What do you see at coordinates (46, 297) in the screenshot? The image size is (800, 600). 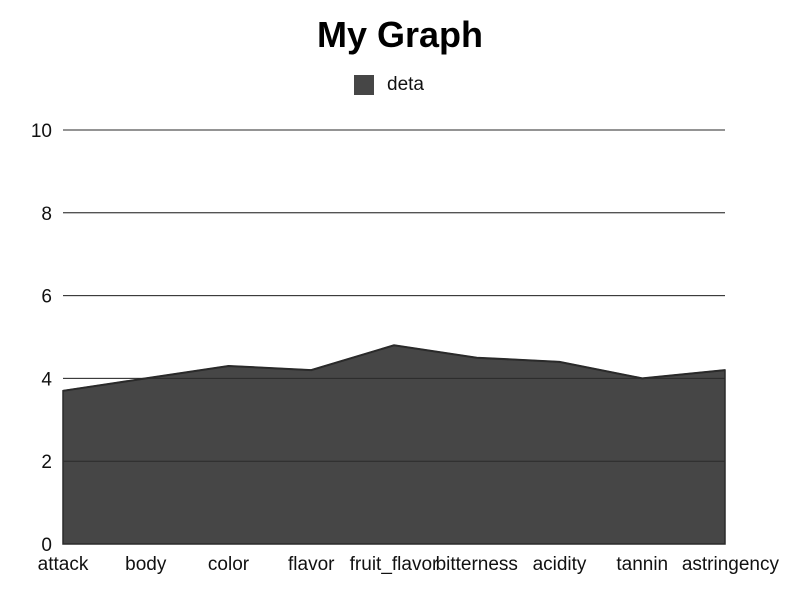 I see `y-tick-label: 6` at bounding box center [46, 297].